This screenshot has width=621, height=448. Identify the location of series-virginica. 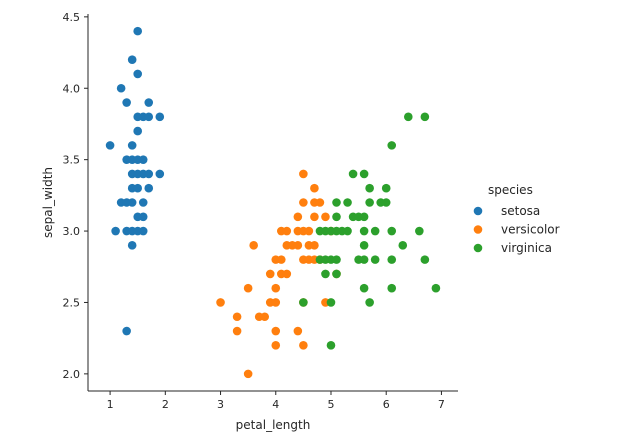
(370, 231).